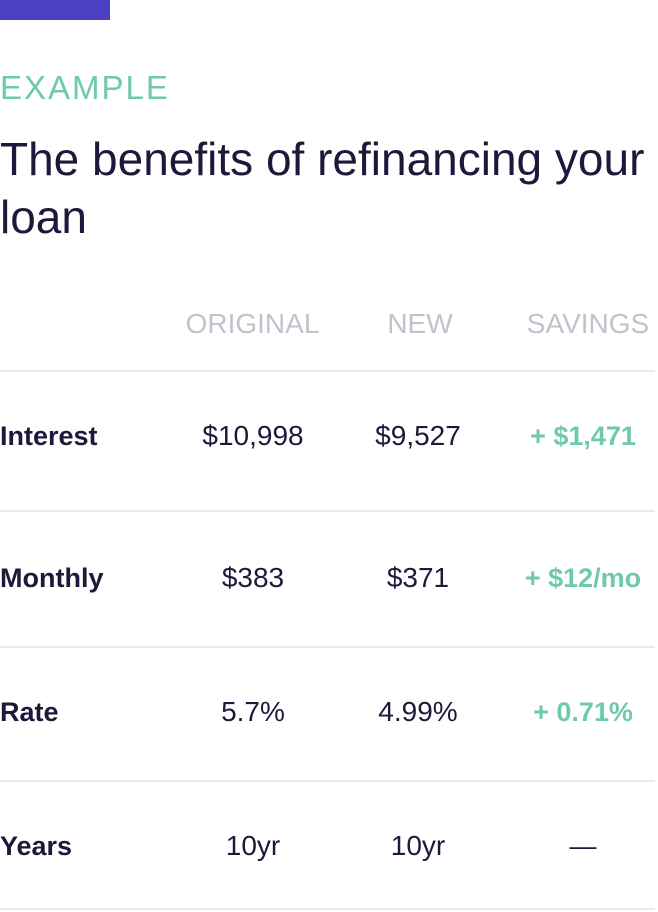 The height and width of the screenshot is (912, 658). Describe the element at coordinates (253, 577) in the screenshot. I see `original-value: $383` at that location.